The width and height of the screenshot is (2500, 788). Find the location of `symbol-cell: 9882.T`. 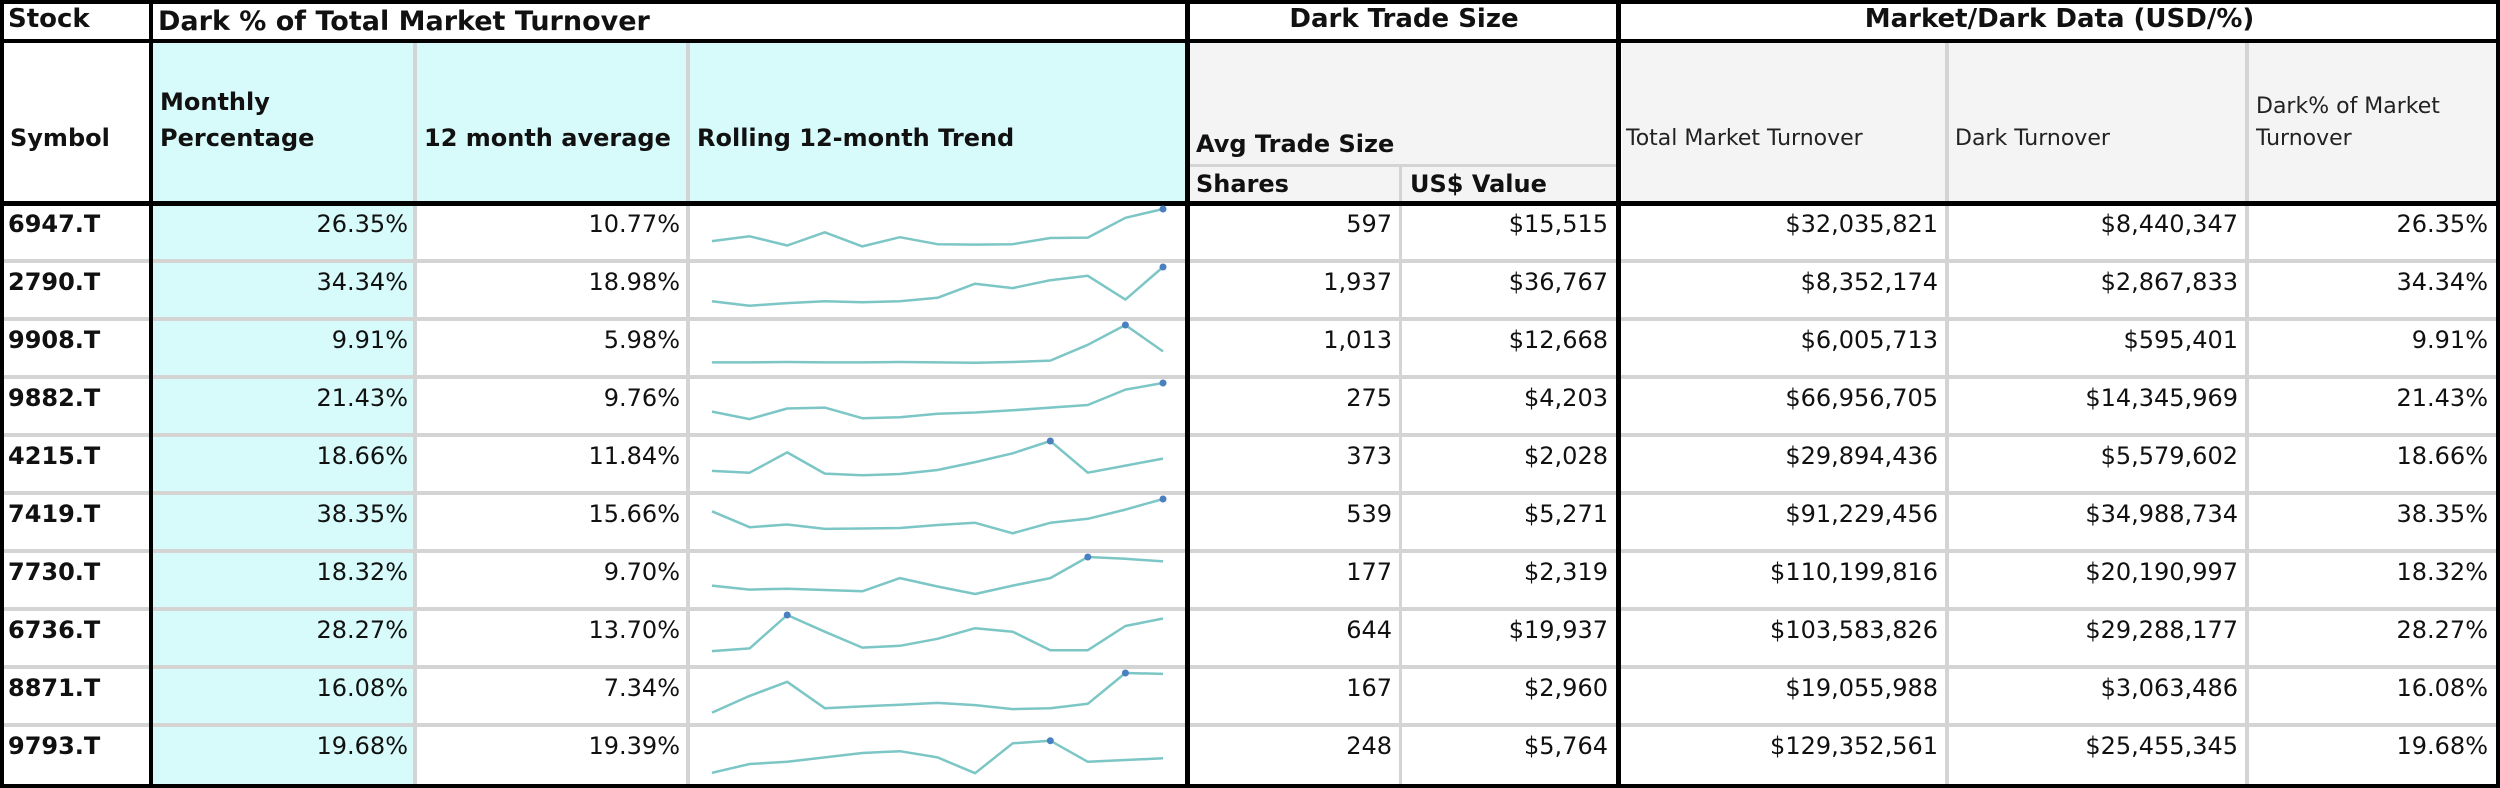

symbol-cell: 9882.T is located at coordinates (54, 398).